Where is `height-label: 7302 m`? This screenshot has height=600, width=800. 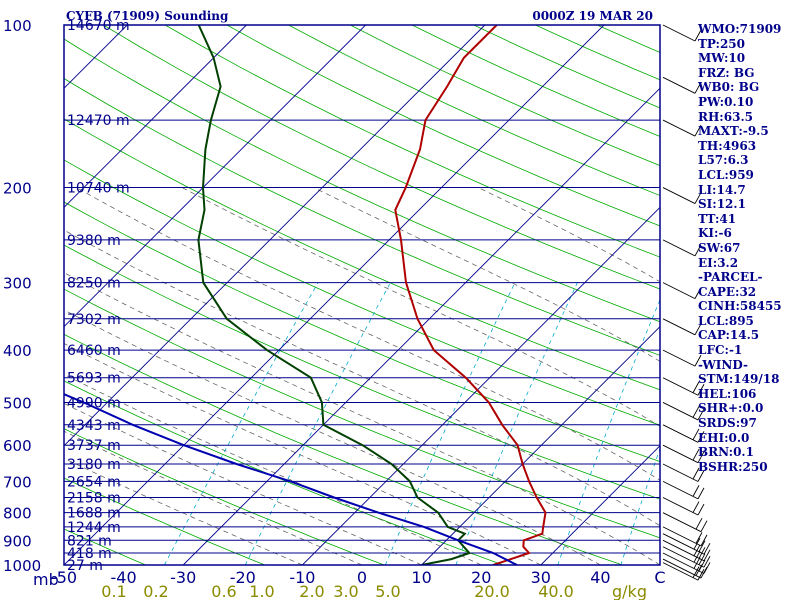 height-label: 7302 m is located at coordinates (94, 320).